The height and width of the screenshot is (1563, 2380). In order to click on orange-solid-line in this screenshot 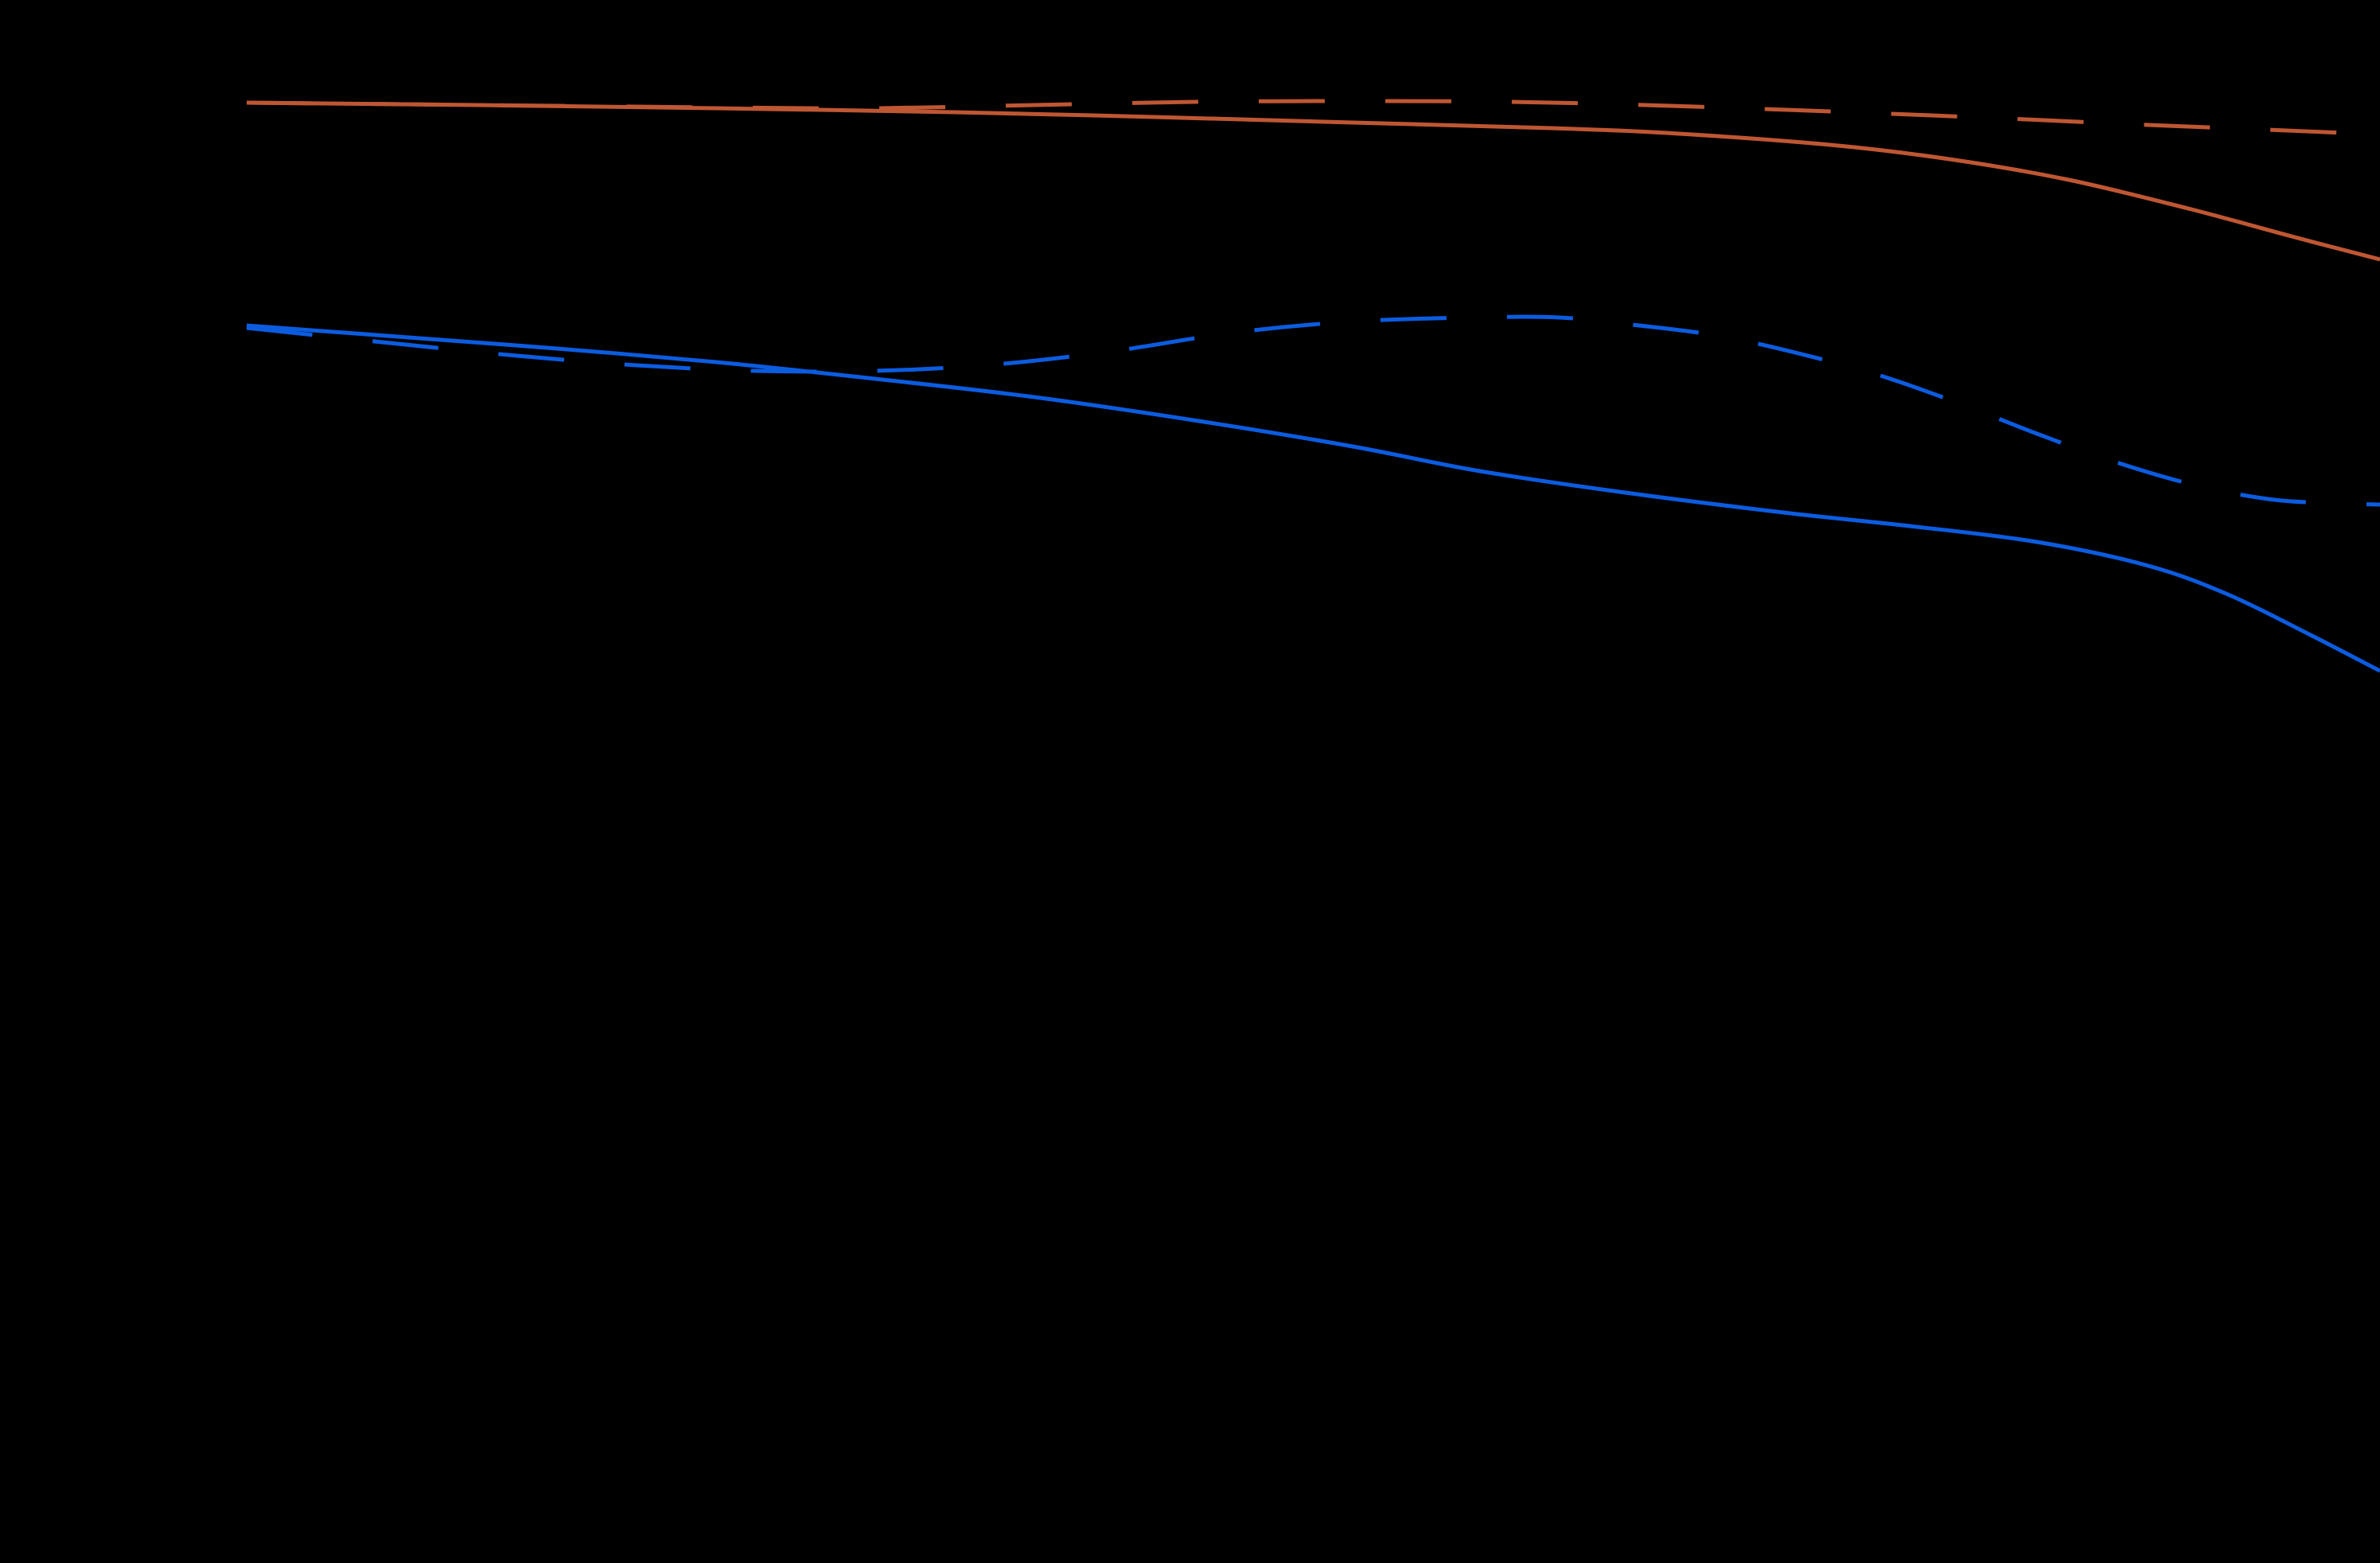, I will do `click(1313, 181)`.